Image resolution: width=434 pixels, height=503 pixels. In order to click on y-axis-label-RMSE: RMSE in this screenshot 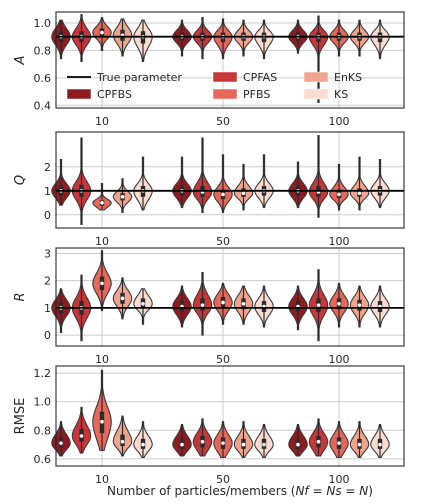, I will do `click(20, 416)`.